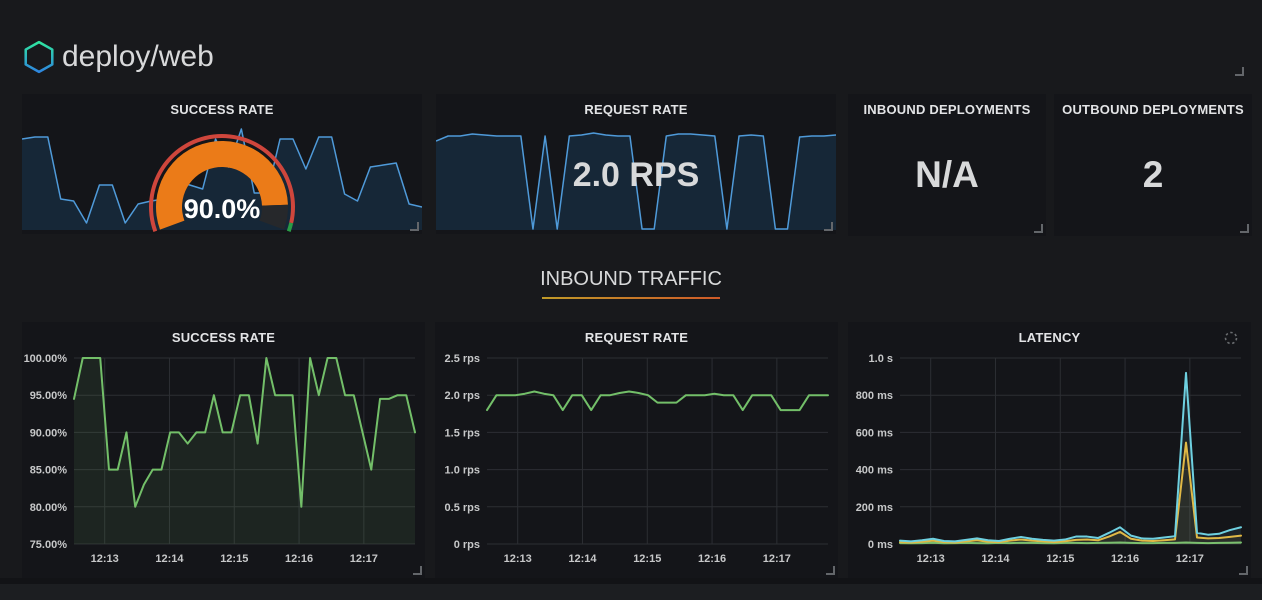 This screenshot has width=1268, height=606. I want to click on sparkline-path, so click(636, 181).